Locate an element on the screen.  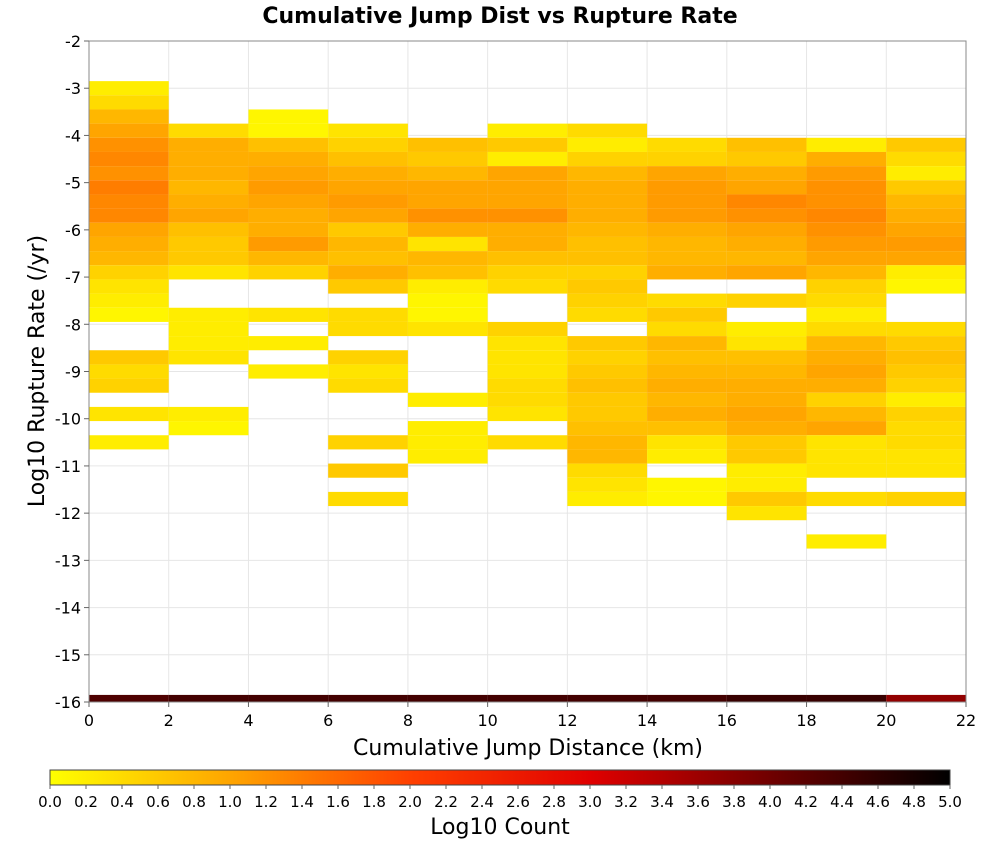
colorbar-tick-label: 4.2 is located at coordinates (806, 802).